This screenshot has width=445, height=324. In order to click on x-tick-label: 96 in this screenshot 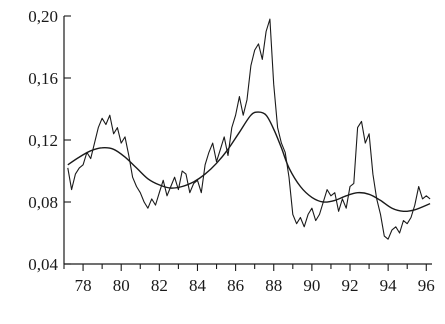, I will do `click(426, 285)`.